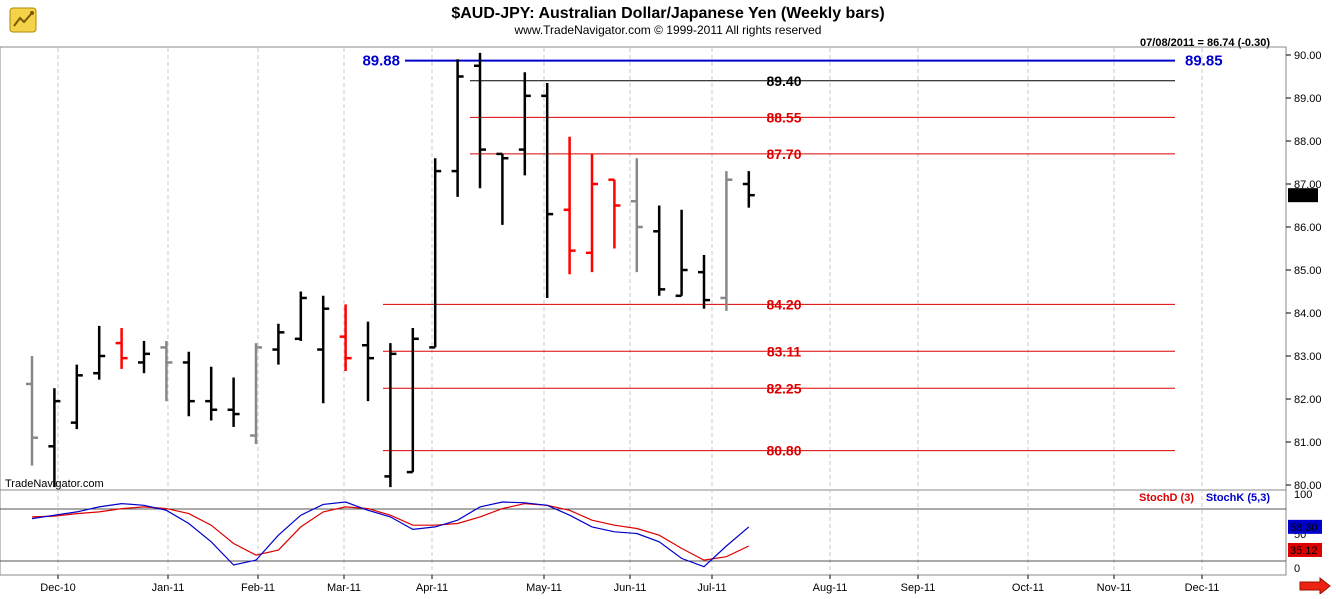 The width and height of the screenshot is (1336, 599). Describe the element at coordinates (258, 588) in the screenshot. I see `x-tick-label: Feb-11` at that location.